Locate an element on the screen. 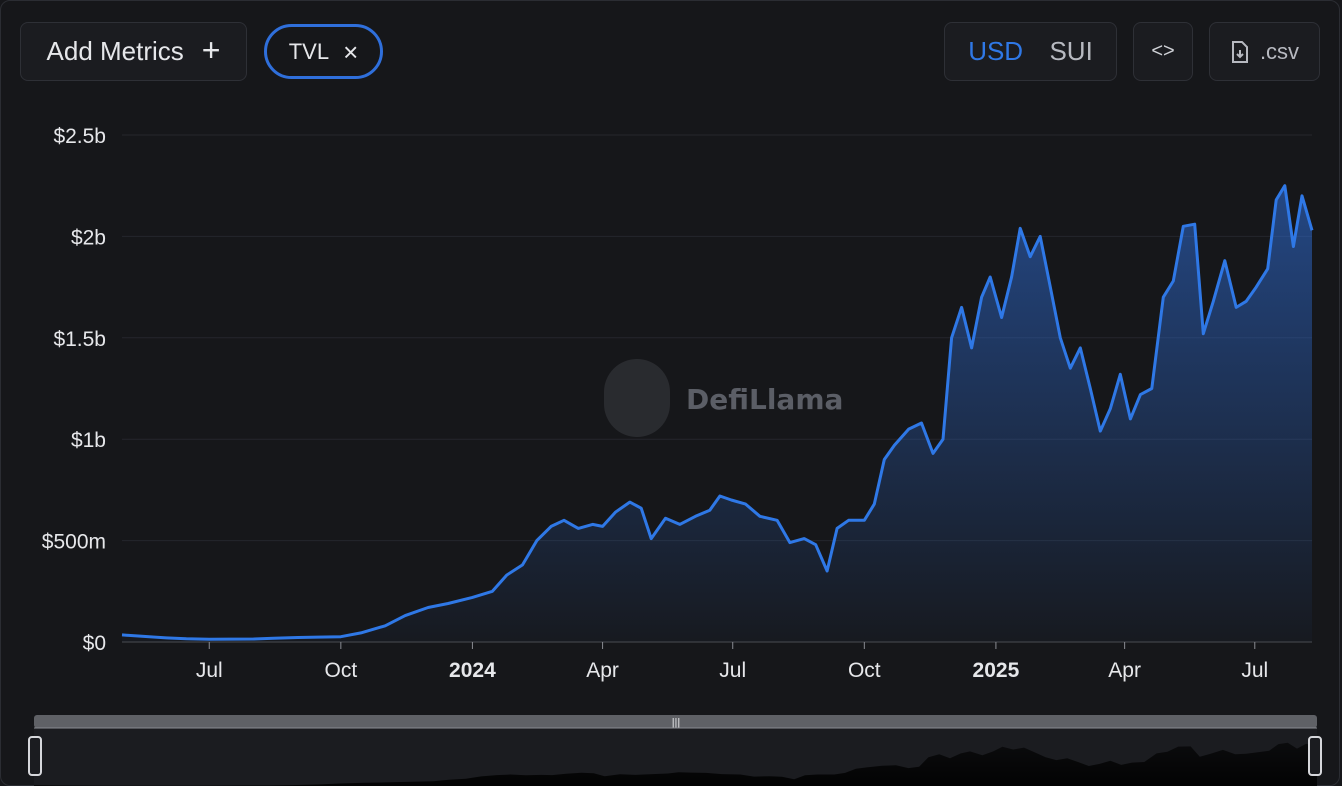  y-tick-label: $1.5b is located at coordinates (79, 339).